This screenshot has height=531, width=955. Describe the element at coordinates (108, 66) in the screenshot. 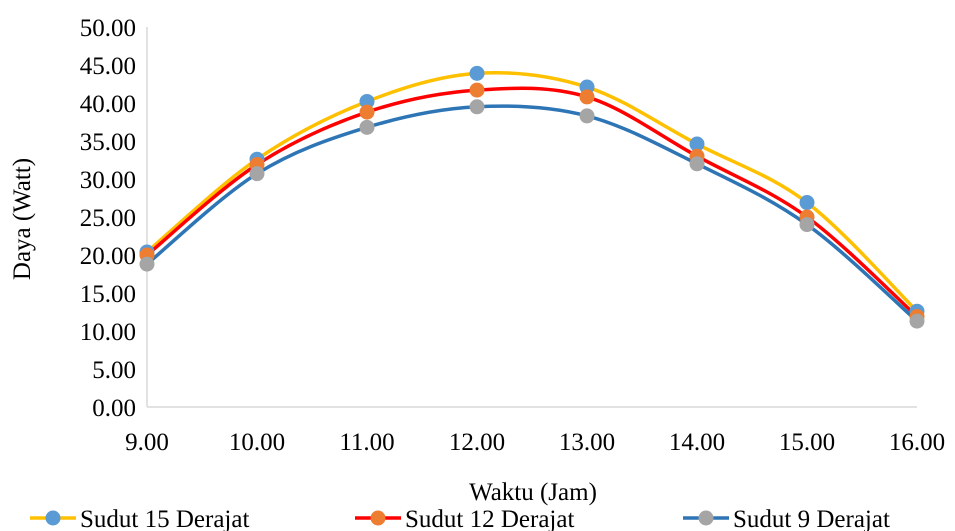

I see `y-tick-label: 45.00` at that location.